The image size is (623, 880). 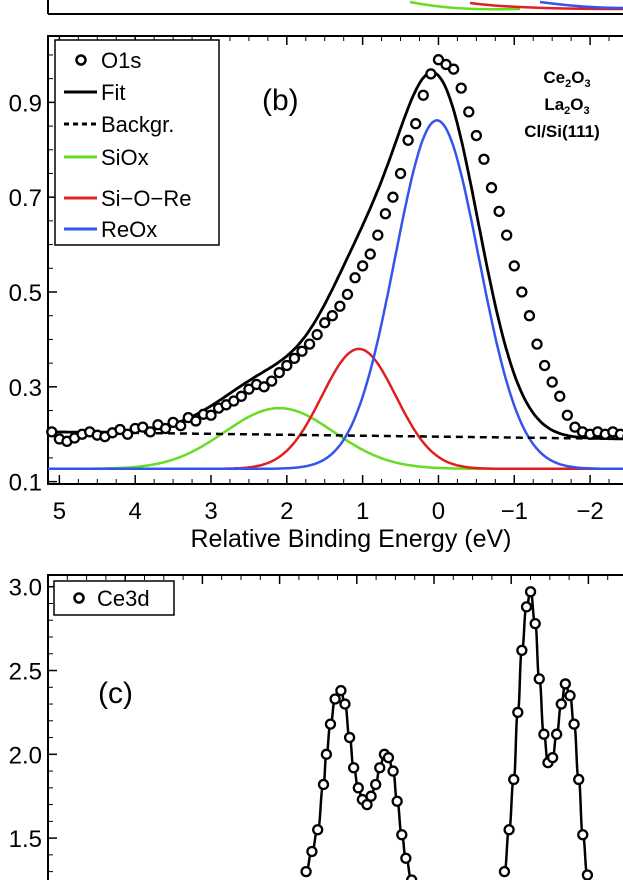 What do you see at coordinates (438, 511) in the screenshot?
I see `x-tick-label: 0` at bounding box center [438, 511].